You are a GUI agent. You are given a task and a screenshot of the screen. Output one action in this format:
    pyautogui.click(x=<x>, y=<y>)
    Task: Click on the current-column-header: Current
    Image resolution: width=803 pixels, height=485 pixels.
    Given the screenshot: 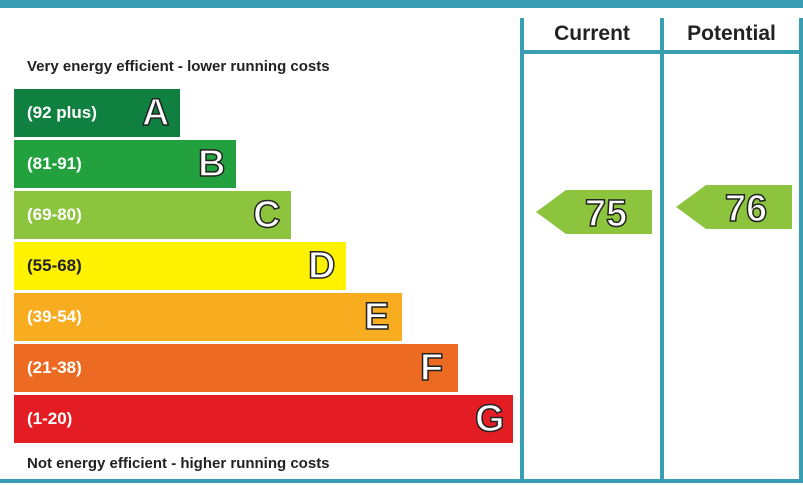 What is the action you would take?
    pyautogui.click(x=592, y=33)
    